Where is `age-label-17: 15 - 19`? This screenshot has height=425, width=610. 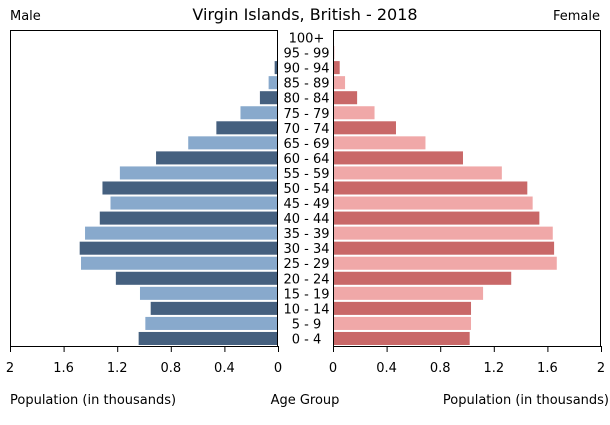
age-label-17: 15 - 19 is located at coordinates (306, 294).